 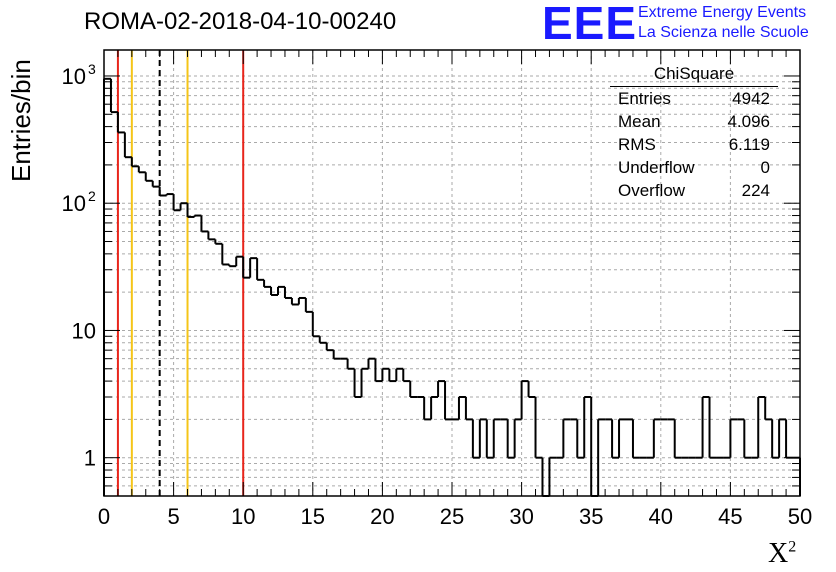 What do you see at coordinates (722, 12) in the screenshot?
I see `logo-line-1: Extreme Energy Events` at bounding box center [722, 12].